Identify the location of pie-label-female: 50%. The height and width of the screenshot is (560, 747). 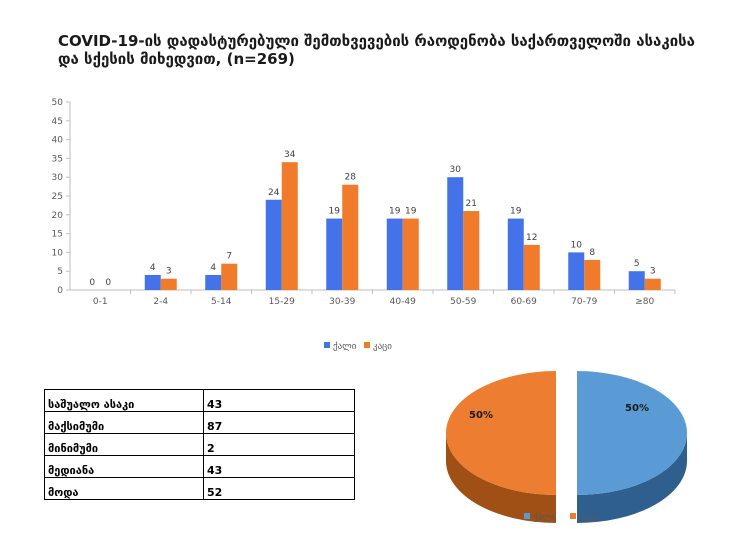
(637, 408).